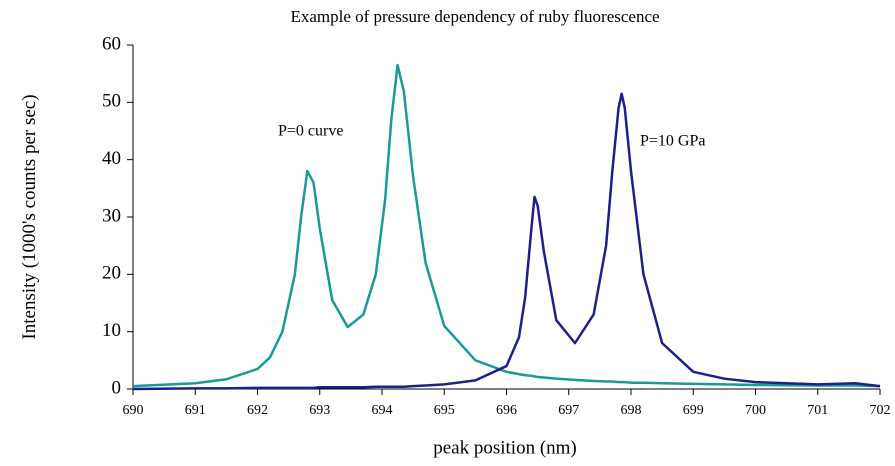  What do you see at coordinates (319, 410) in the screenshot?
I see `x-tick-label: 693` at bounding box center [319, 410].